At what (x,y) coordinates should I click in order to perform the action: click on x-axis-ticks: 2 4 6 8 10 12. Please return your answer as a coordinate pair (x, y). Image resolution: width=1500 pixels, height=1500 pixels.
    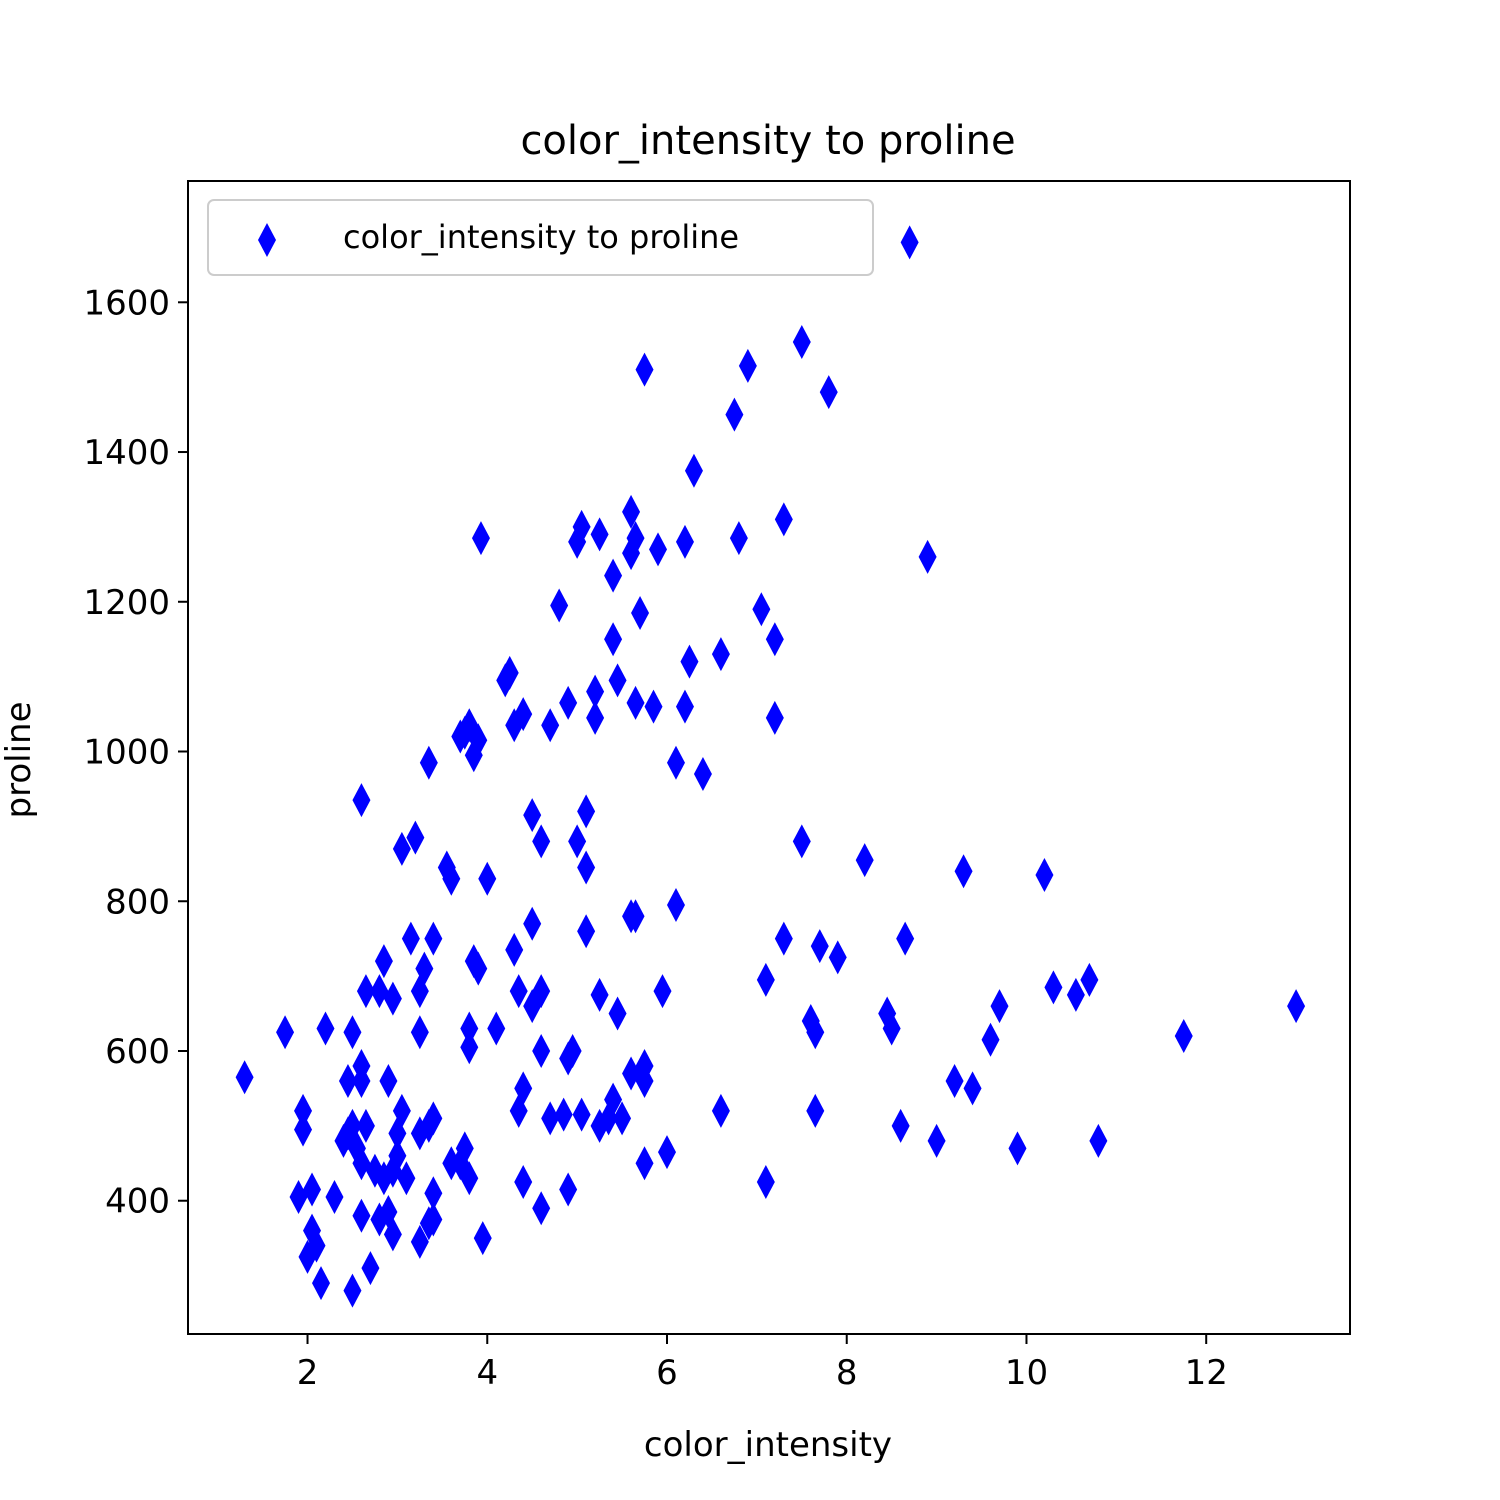
    Looking at the image, I should click on (762, 1363).